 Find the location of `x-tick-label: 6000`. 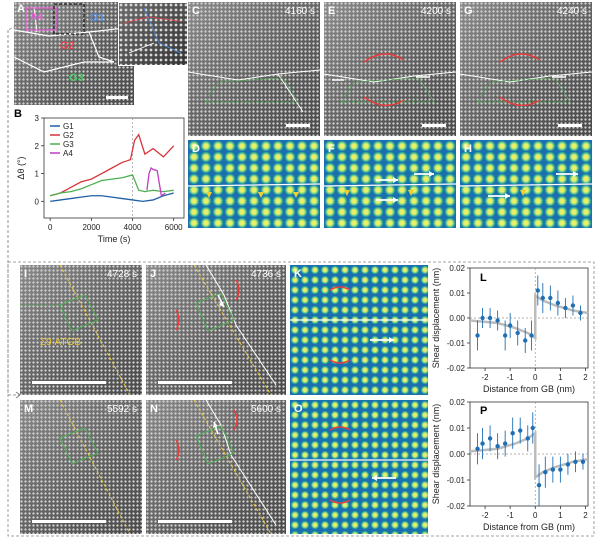

x-tick-label: 6000 is located at coordinates (174, 227).